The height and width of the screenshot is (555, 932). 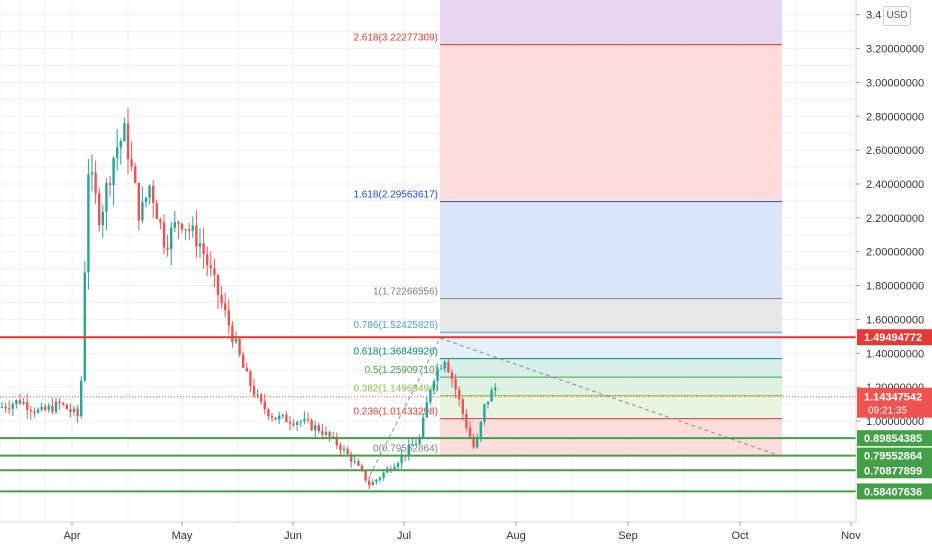 I want to click on last-price-label: 1.14347542, so click(x=893, y=398).